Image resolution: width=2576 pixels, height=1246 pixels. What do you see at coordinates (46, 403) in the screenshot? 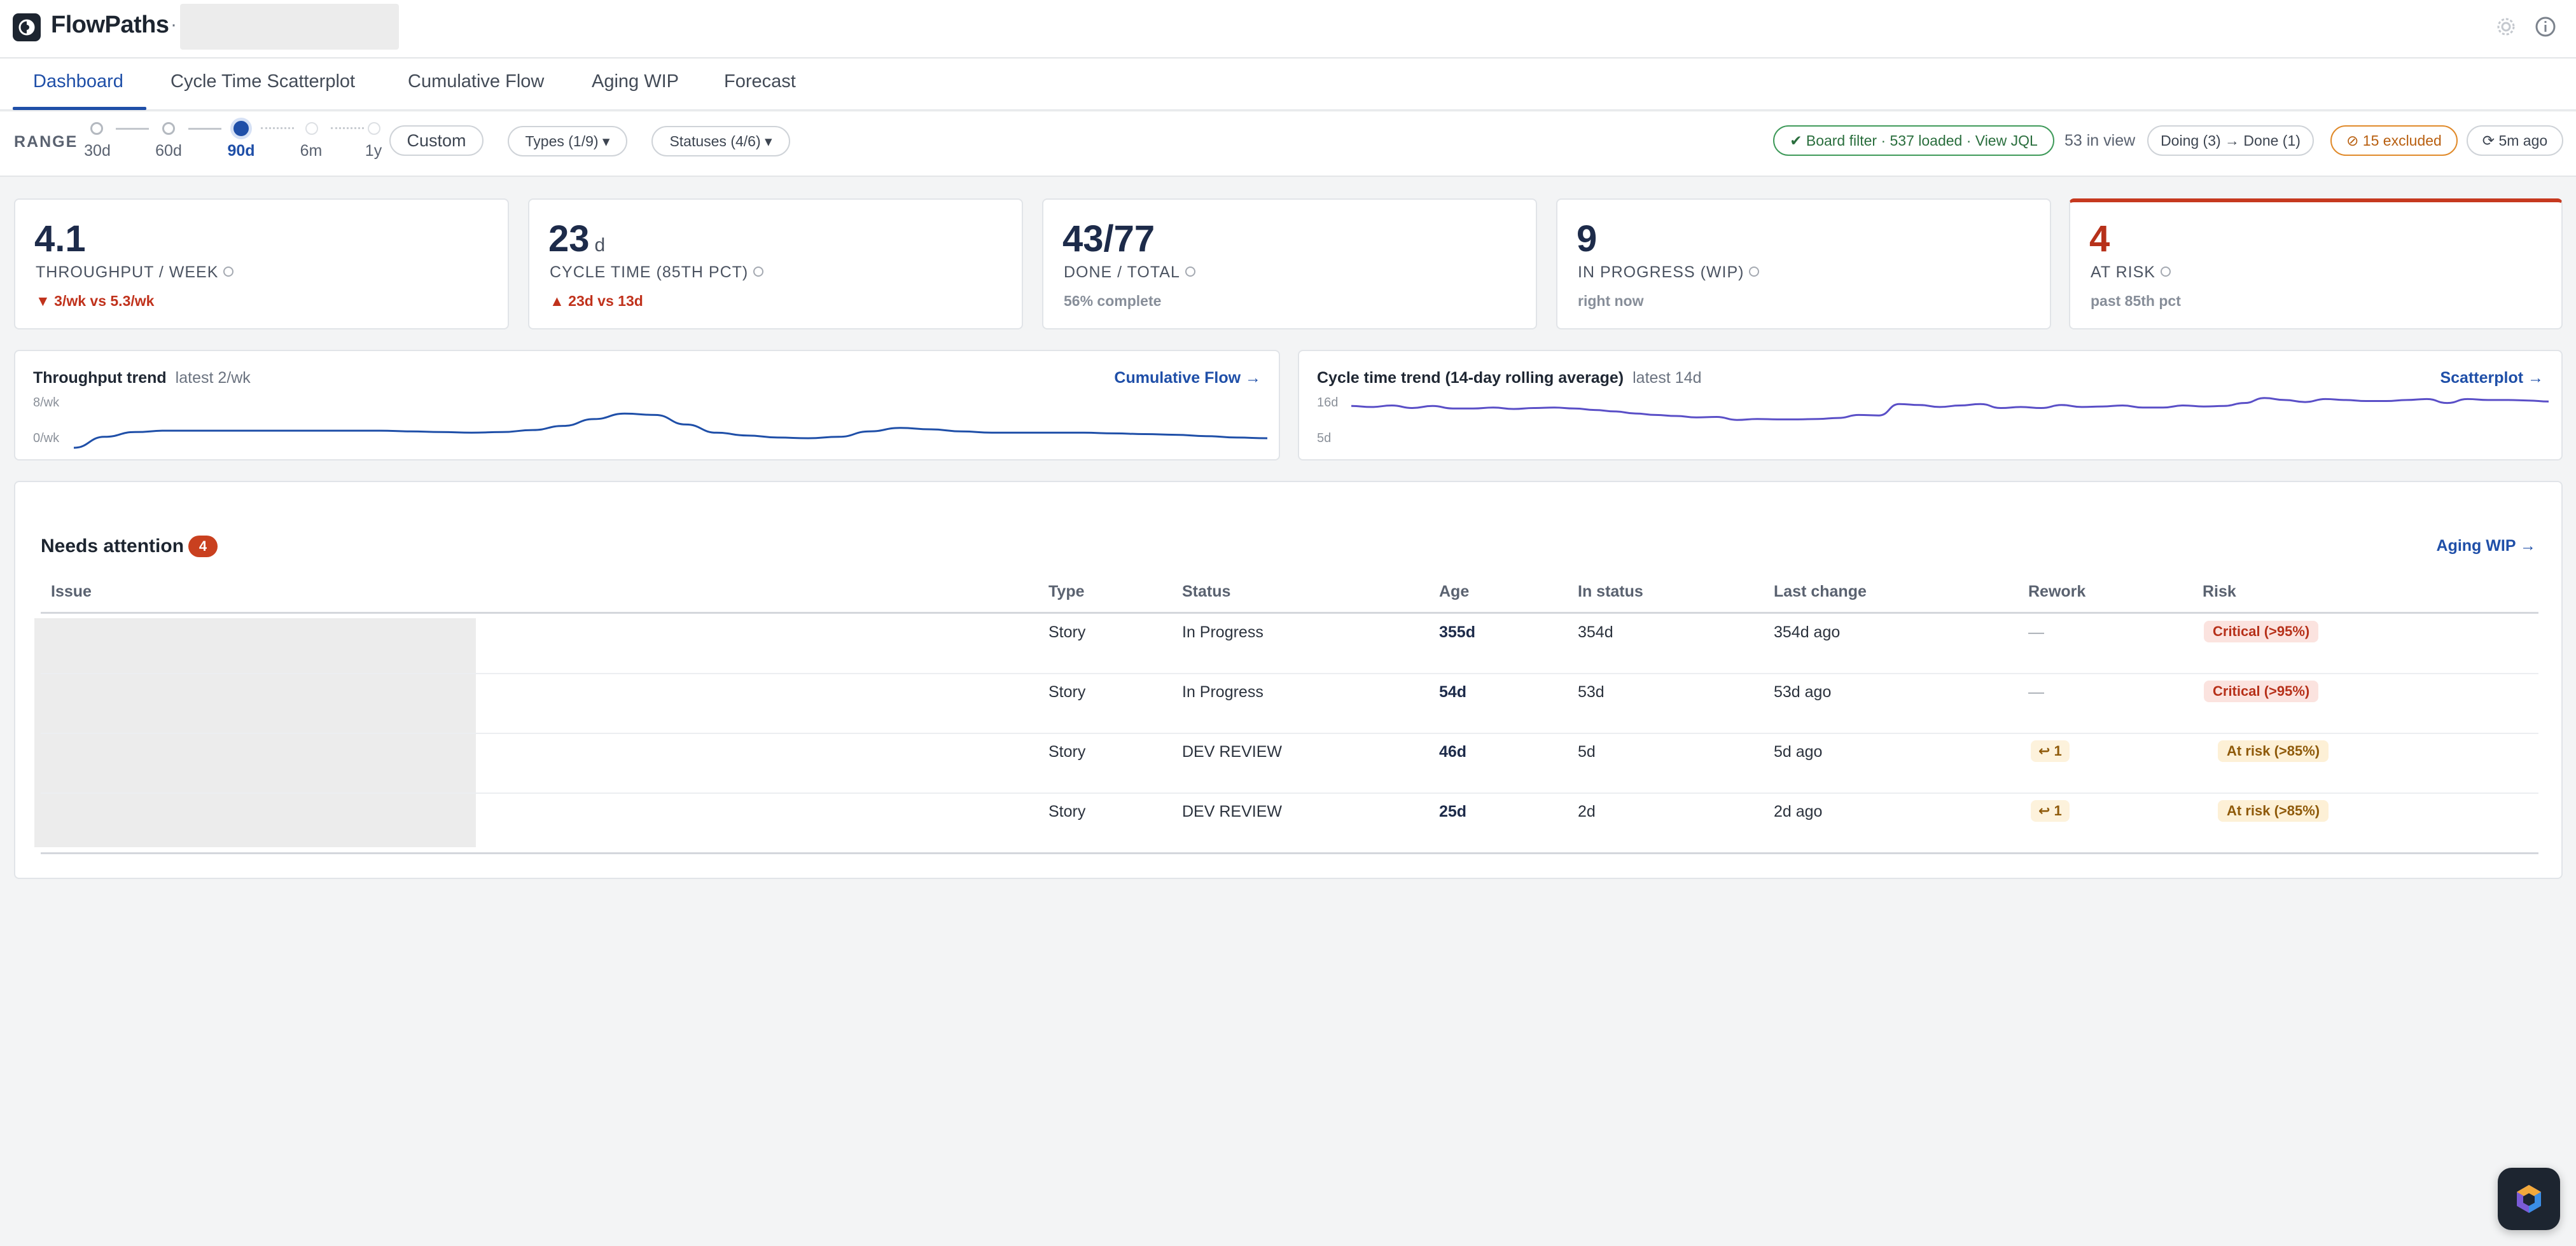
I see `y-axis-max: 8/wk` at bounding box center [46, 403].